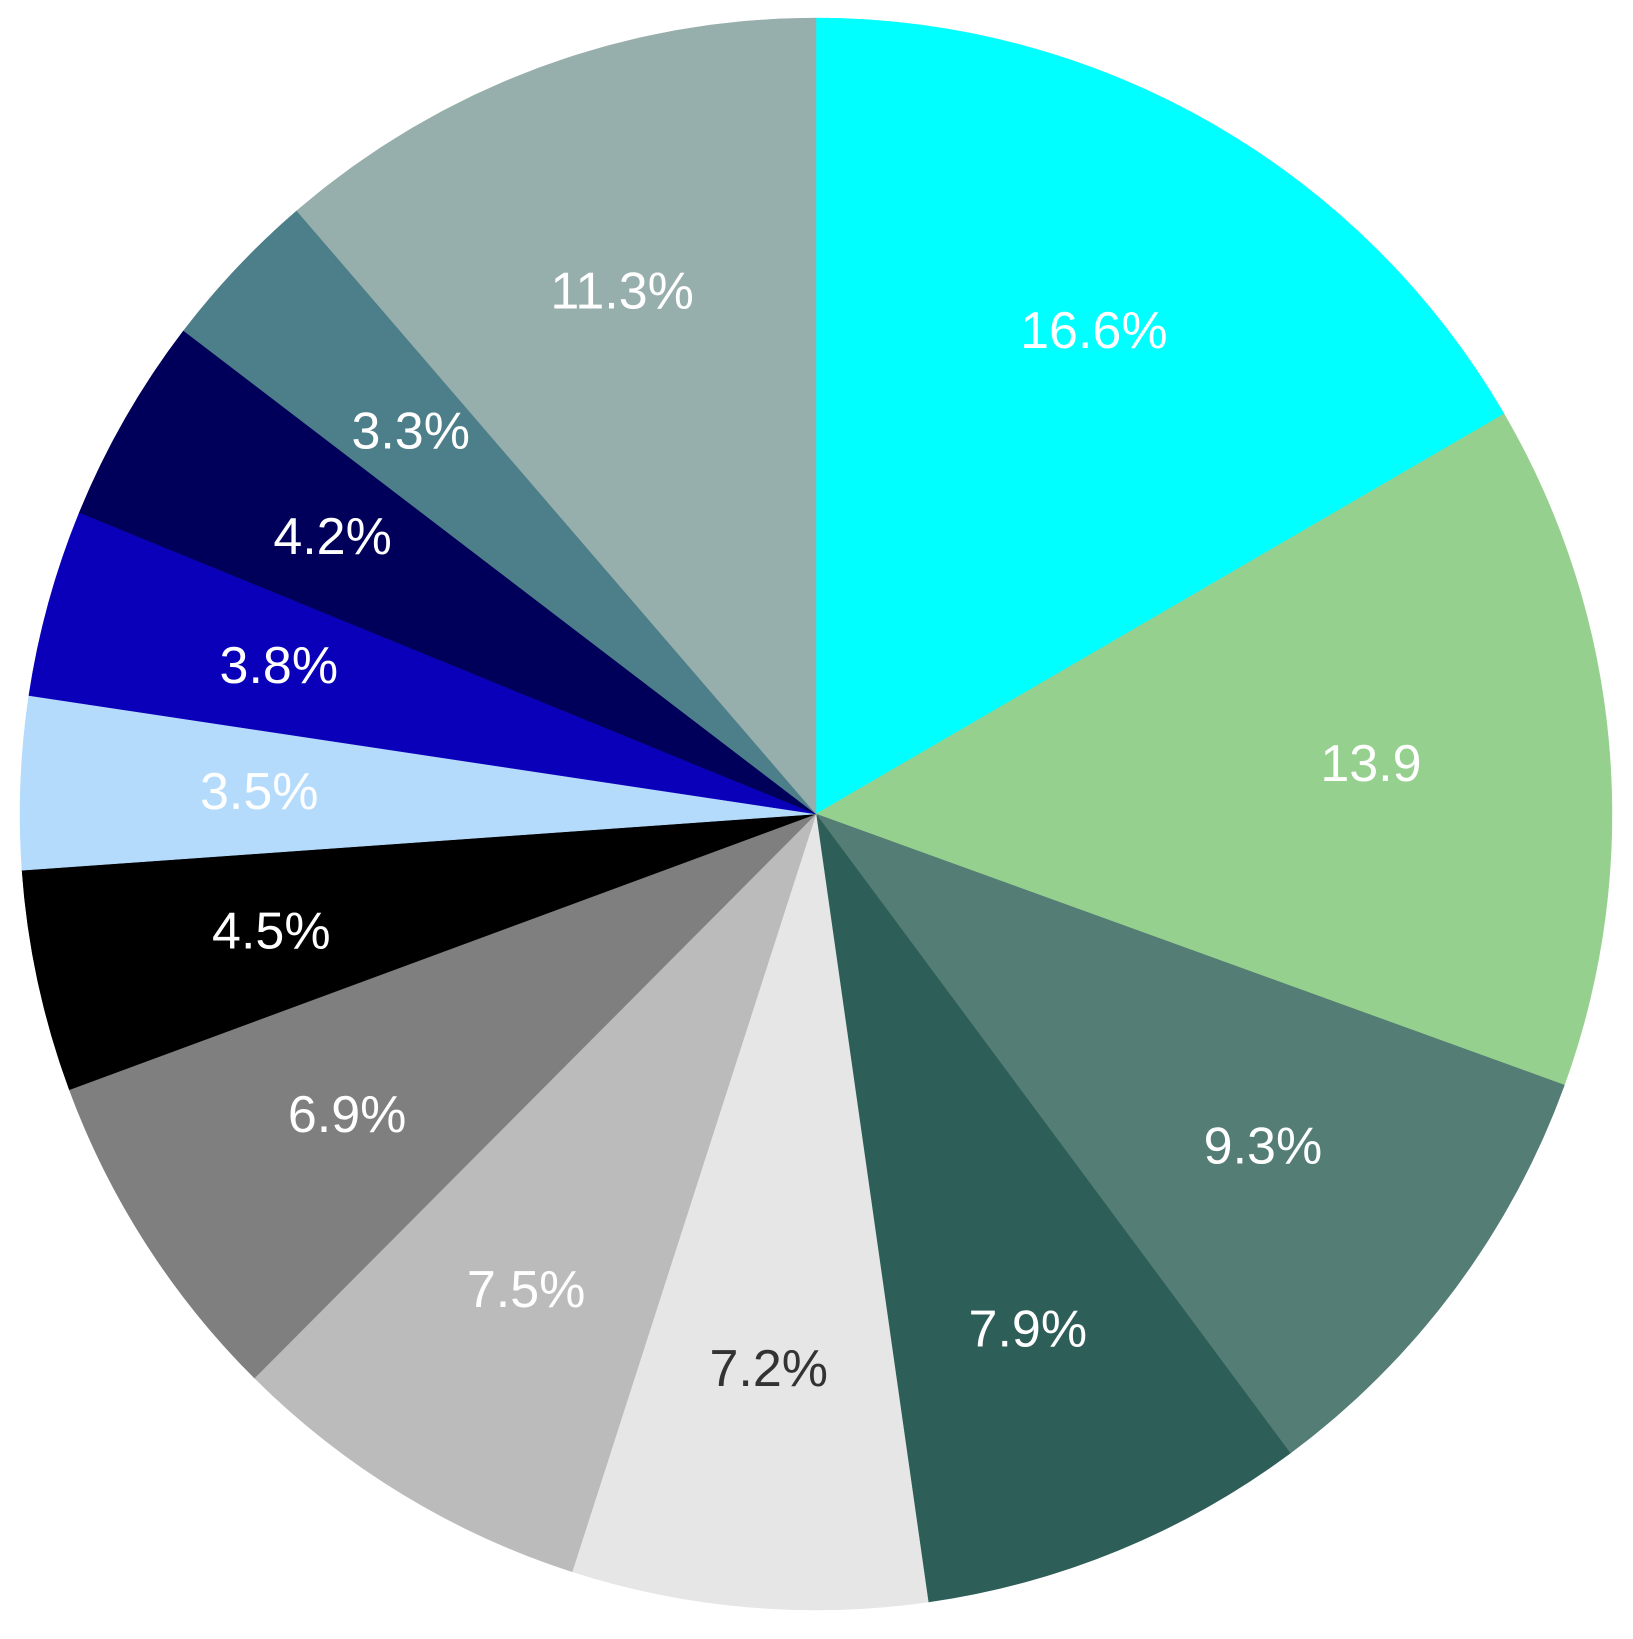 This screenshot has height=1639, width=1633. I want to click on pie-slice-label-6: 7.5%, so click(526, 1290).